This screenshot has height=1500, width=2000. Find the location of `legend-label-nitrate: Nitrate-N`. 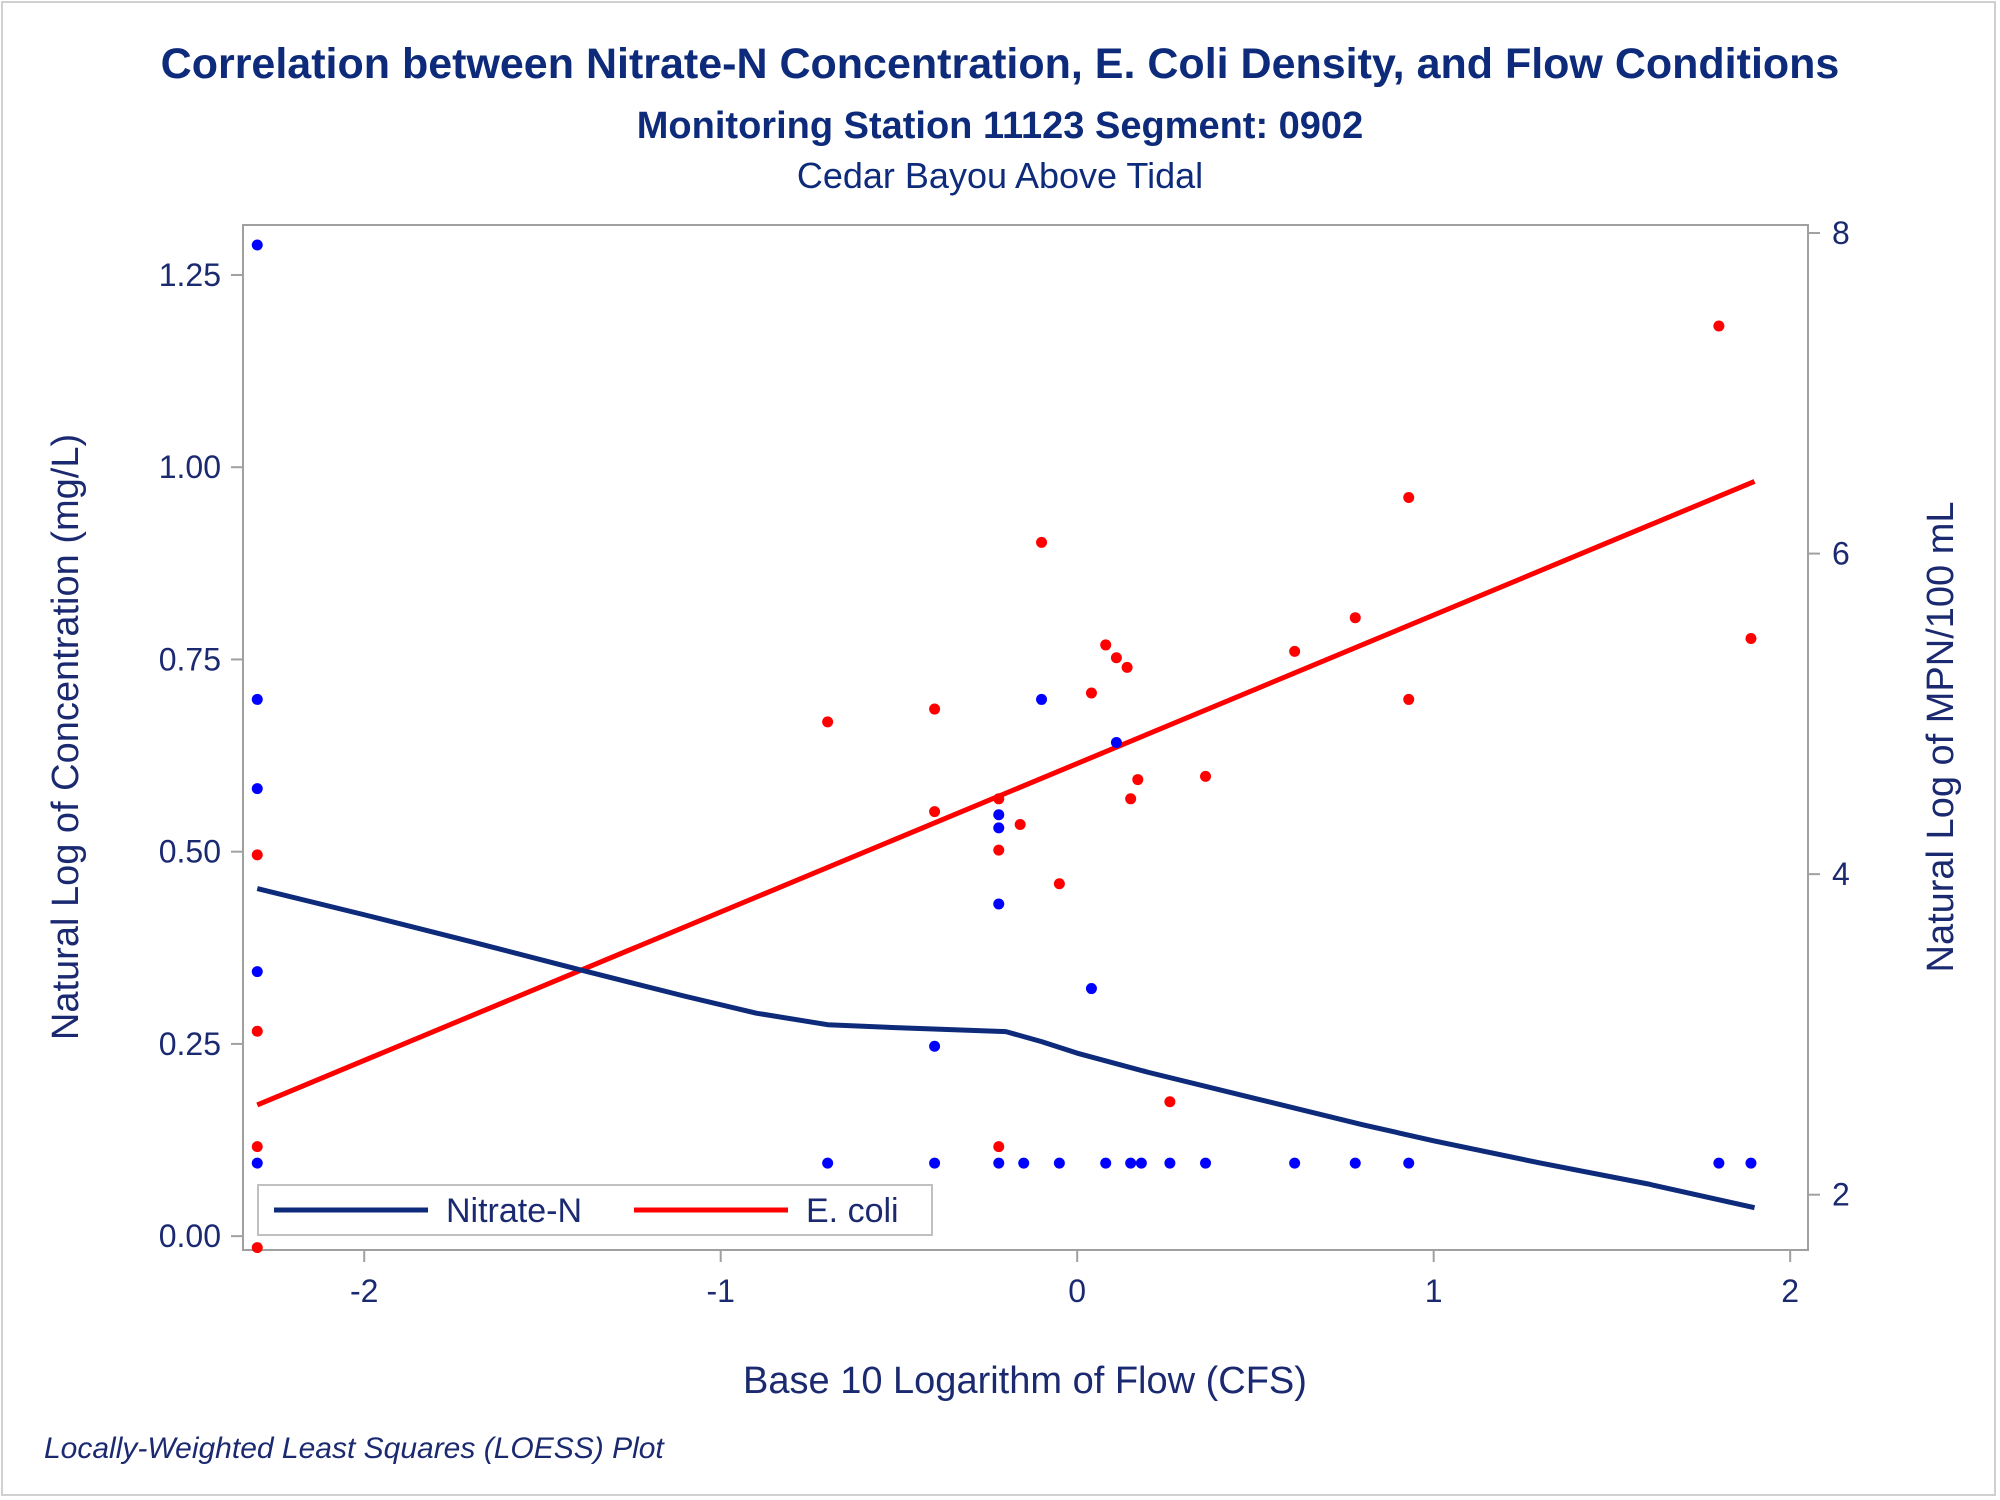

legend-label-nitrate: Nitrate-N is located at coordinates (514, 1211).